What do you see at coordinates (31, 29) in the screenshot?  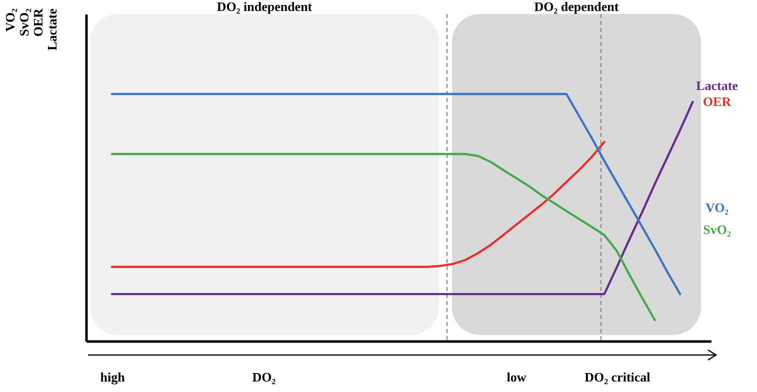 I see `y-axis-title: VO₂ SvO₂ OER Lactate` at bounding box center [31, 29].